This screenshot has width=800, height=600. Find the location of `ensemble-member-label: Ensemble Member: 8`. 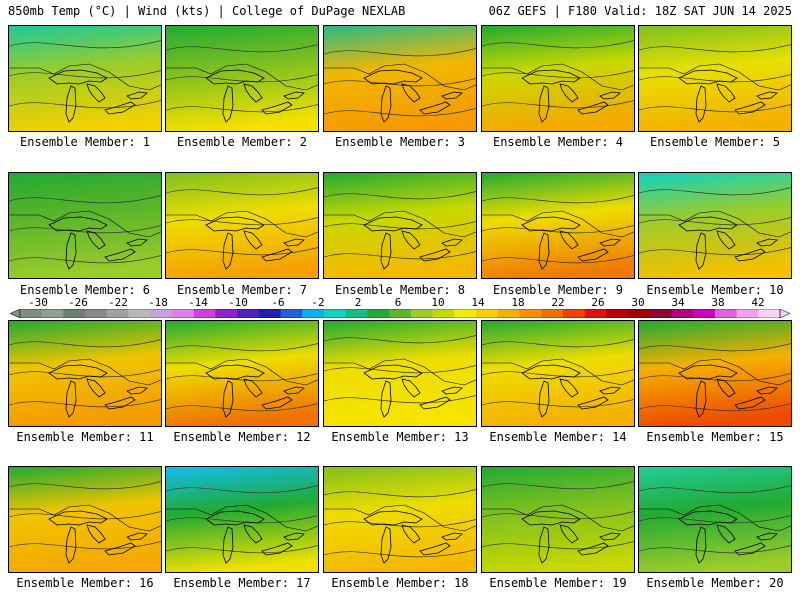

ensemble-member-label: Ensemble Member: 8 is located at coordinates (400, 290).